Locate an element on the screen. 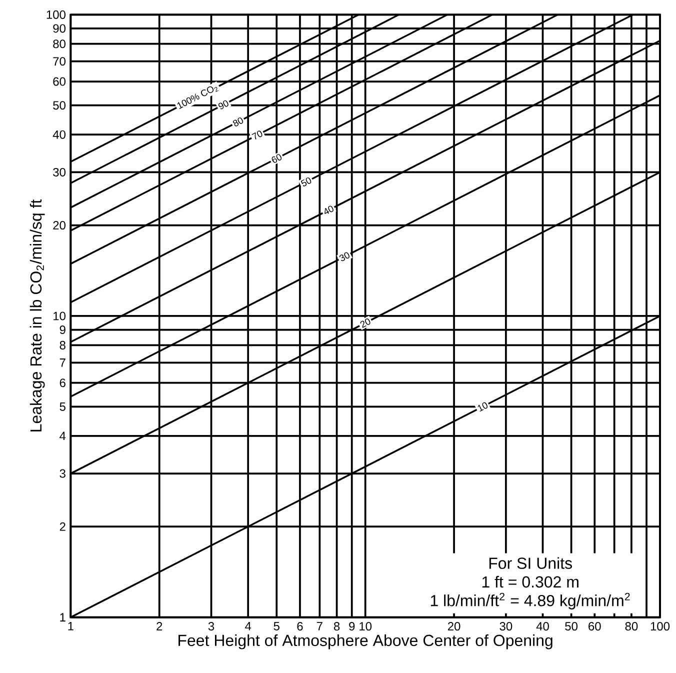  x-axis-title: Feet Height of Atmosphere Above Center of Opening is located at coordinates (365, 642).